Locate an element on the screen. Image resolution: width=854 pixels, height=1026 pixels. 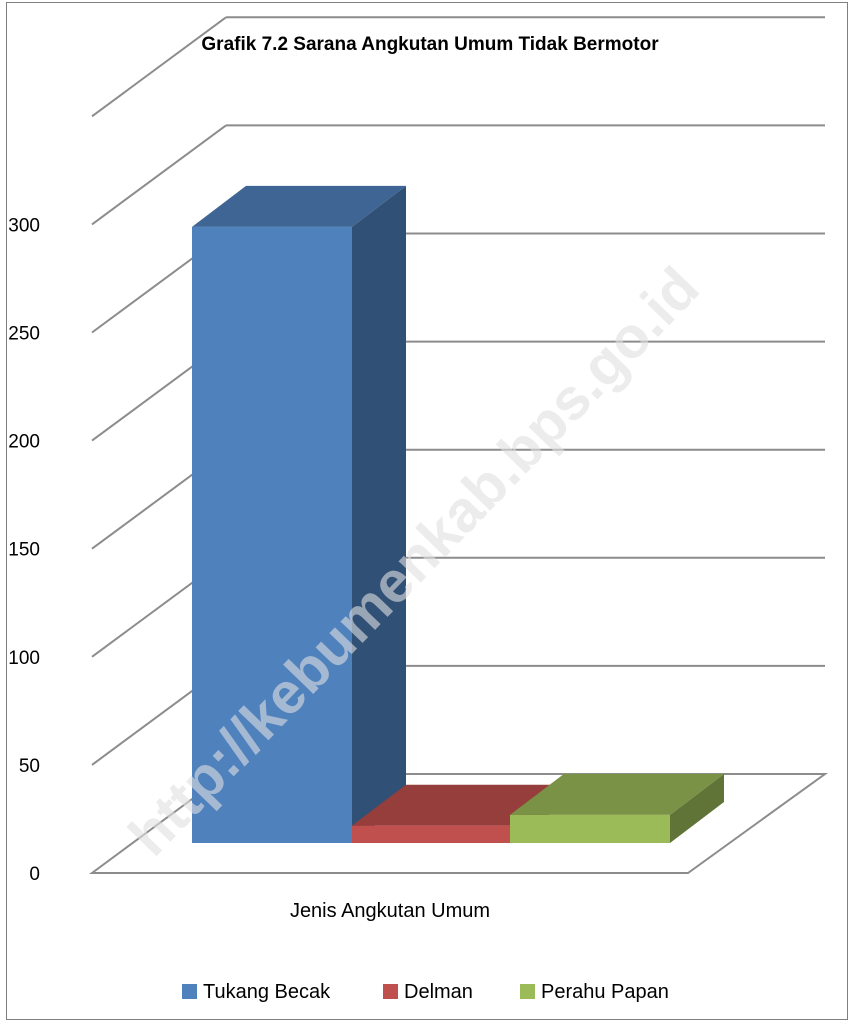
legend-label: Delman is located at coordinates (438, 992).